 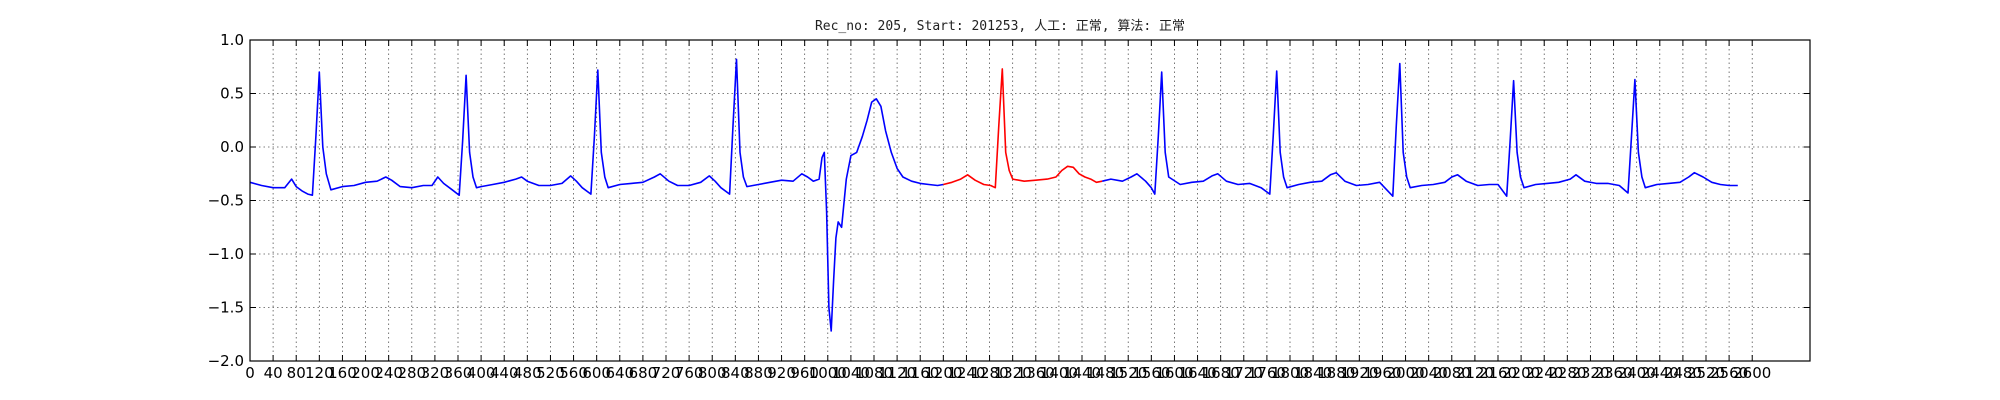 I want to click on x-tick-label: 600, so click(x=596, y=373).